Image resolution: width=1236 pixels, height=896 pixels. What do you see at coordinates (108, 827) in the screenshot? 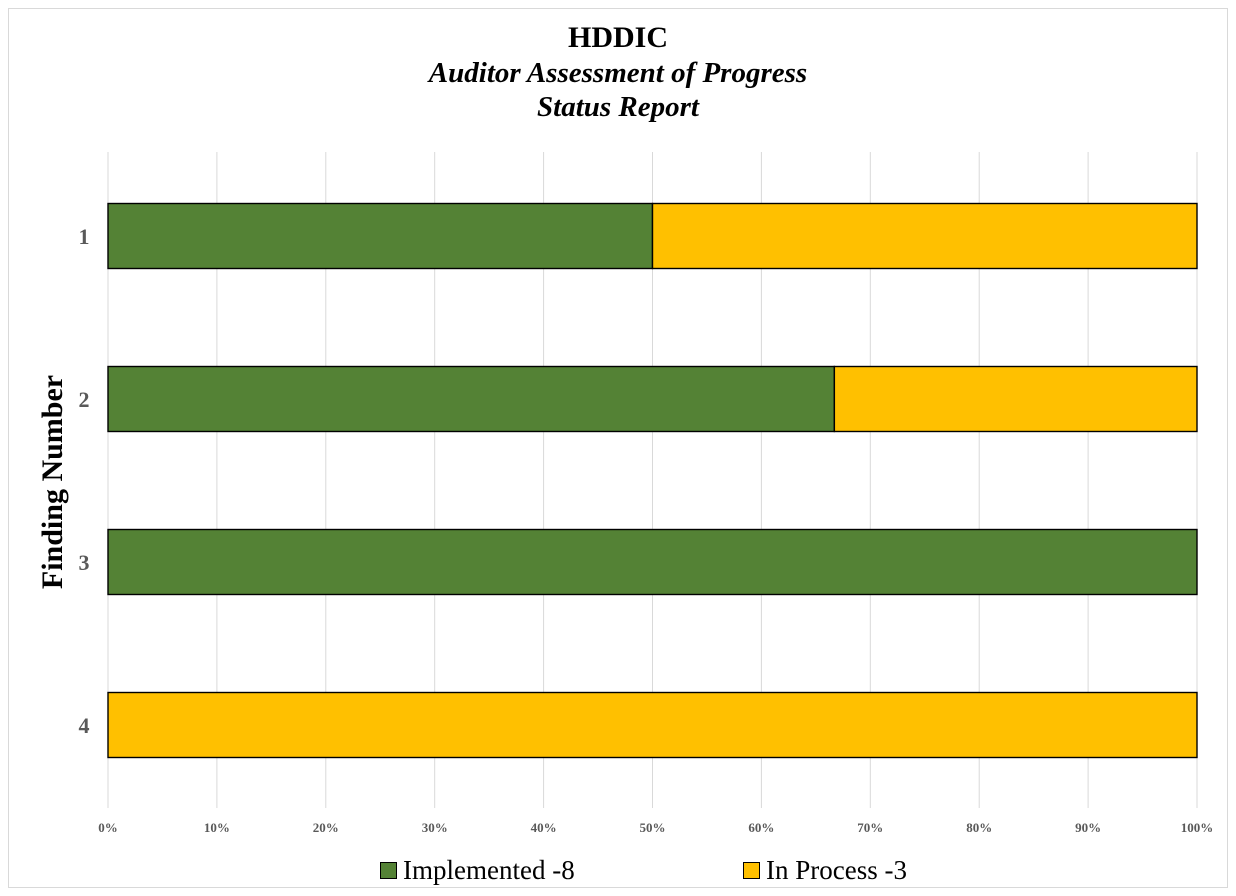
I see `x-tick-label: 0%` at bounding box center [108, 827].